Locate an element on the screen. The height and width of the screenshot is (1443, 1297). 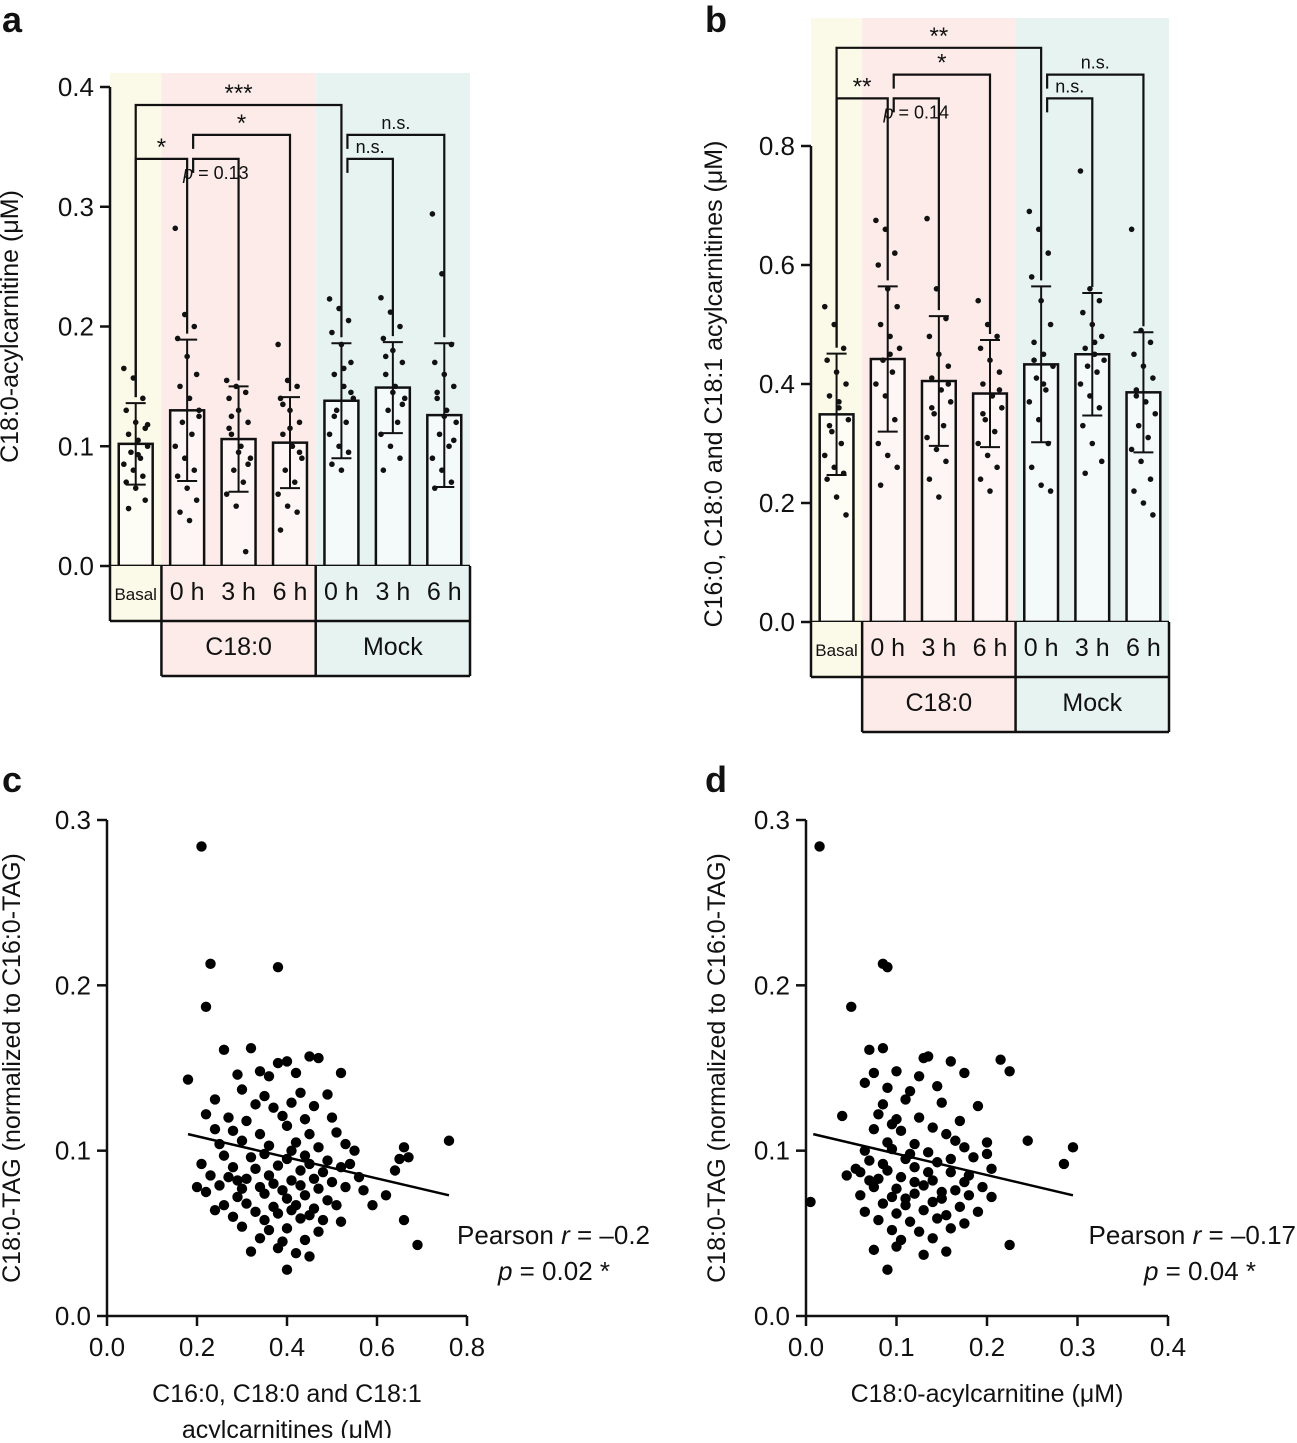
significance-bracket: * is located at coordinates (942, 192).